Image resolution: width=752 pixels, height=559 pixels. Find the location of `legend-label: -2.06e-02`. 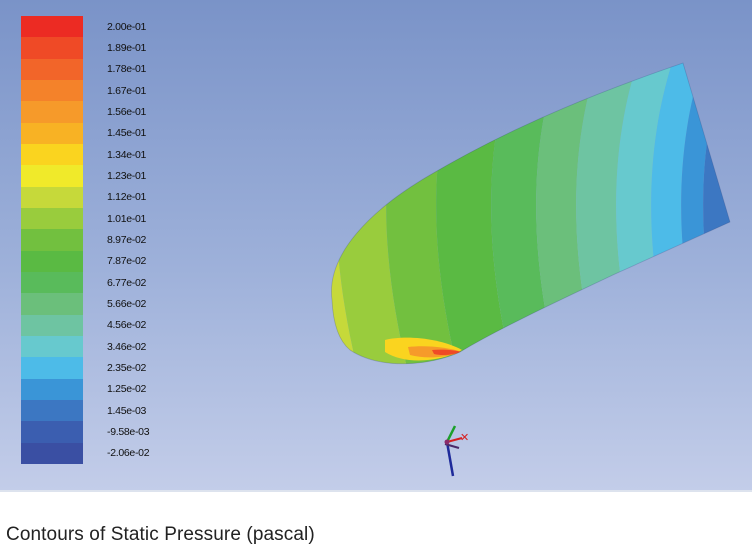

legend-label: -2.06e-02 is located at coordinates (128, 453).